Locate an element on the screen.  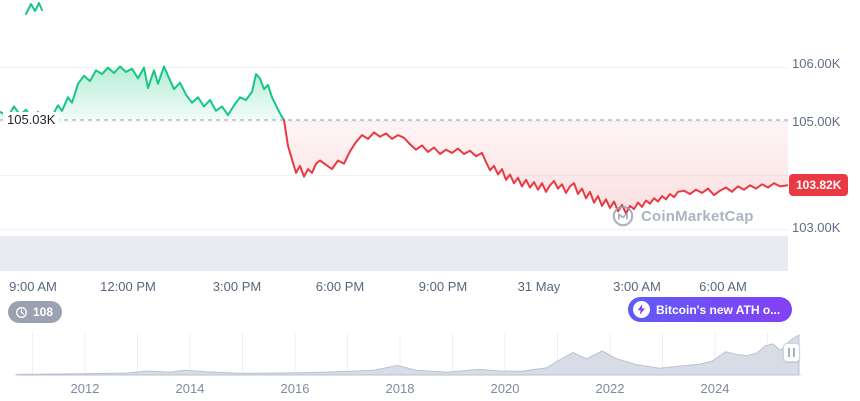
lightning-icon is located at coordinates (641, 309).